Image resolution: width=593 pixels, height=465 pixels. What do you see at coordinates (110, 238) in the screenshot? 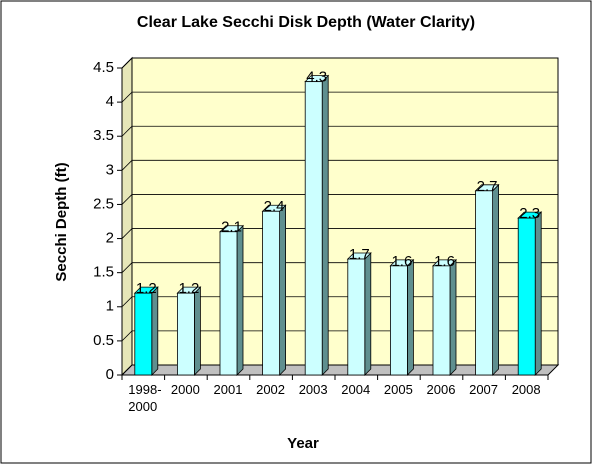
I see `y-tick-label: 2` at bounding box center [110, 238].